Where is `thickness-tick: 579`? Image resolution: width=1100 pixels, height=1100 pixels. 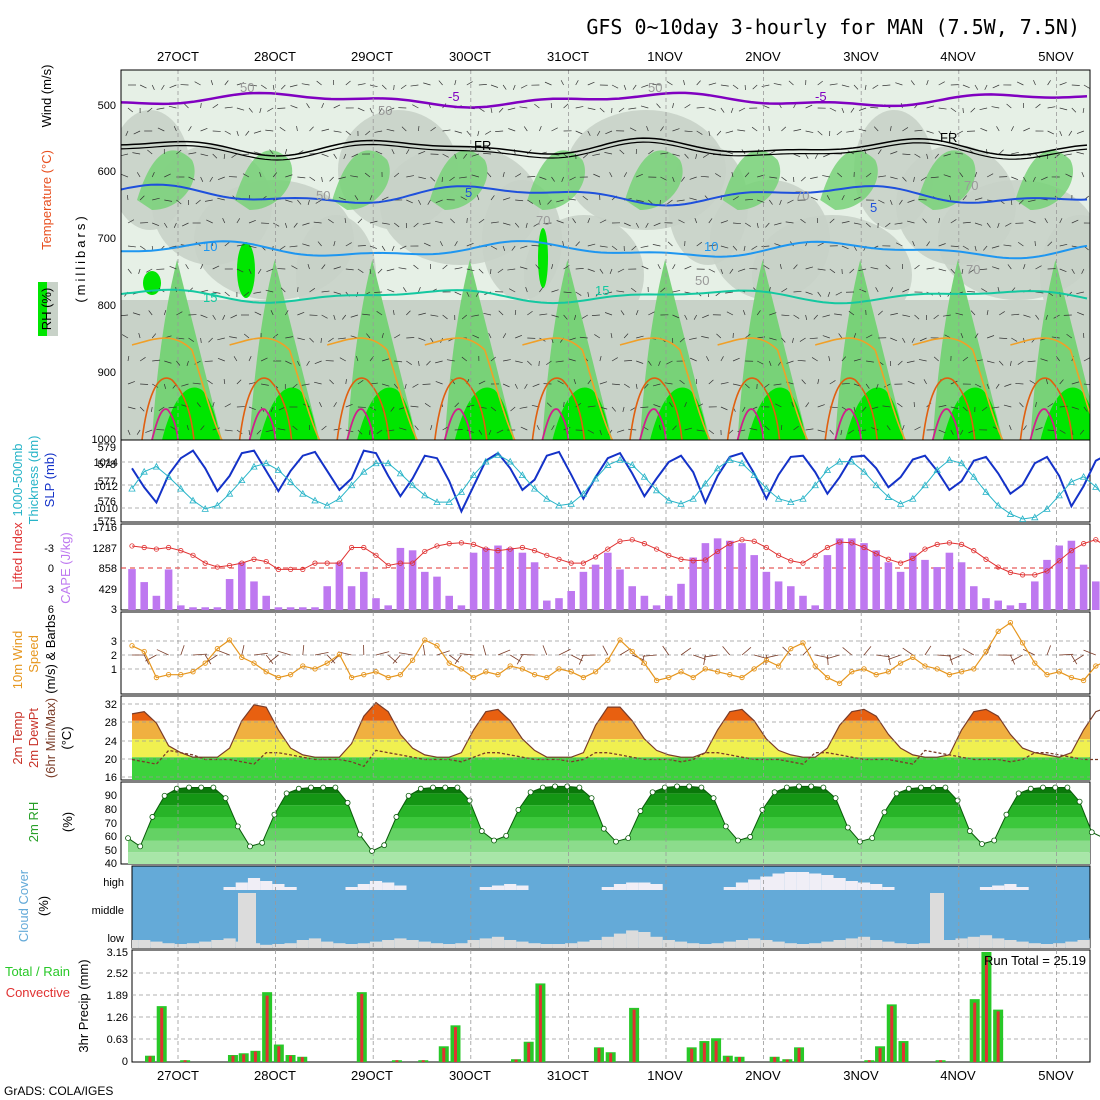
thickness-tick: 579 is located at coordinates (107, 448).